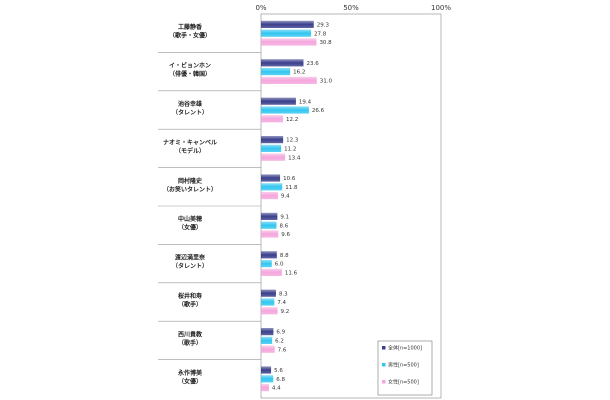  I want to click on x-tick-label: 50%, so click(351, 8).